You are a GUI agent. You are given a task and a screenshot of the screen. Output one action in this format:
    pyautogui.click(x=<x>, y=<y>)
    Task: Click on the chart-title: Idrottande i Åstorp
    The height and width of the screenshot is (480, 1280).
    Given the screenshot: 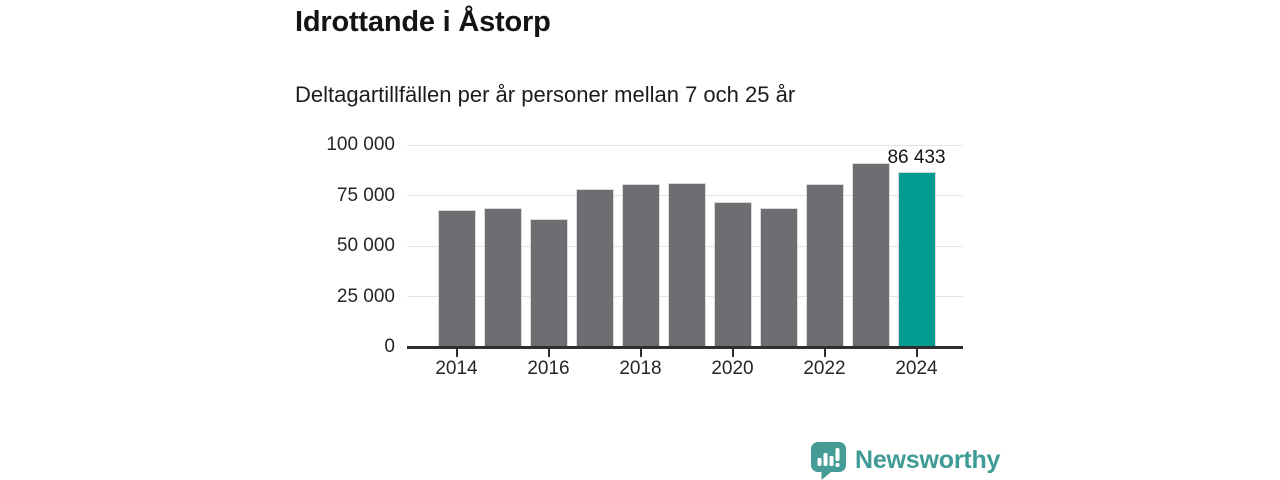 What is the action you would take?
    pyautogui.click(x=423, y=22)
    